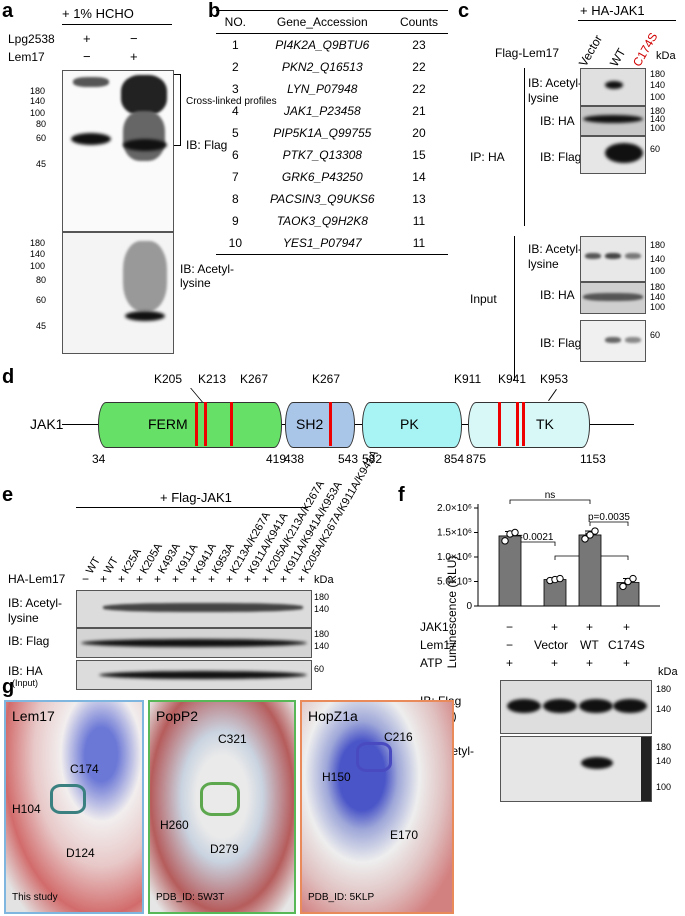 The image size is (685, 916). Describe the element at coordinates (377, 807) in the screenshot. I see `structure-hopz1a: HopZ1a C216 H150 E170 PDB_ID: 5KLP` at that location.